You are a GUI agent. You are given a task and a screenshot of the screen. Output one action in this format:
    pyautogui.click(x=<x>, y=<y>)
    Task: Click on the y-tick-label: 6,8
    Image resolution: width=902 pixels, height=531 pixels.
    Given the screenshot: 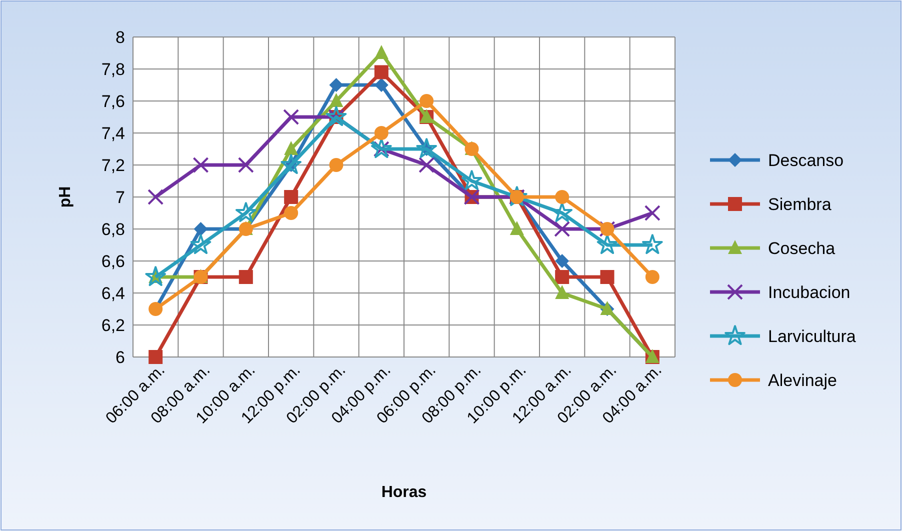 What is the action you would take?
    pyautogui.click(x=113, y=229)
    